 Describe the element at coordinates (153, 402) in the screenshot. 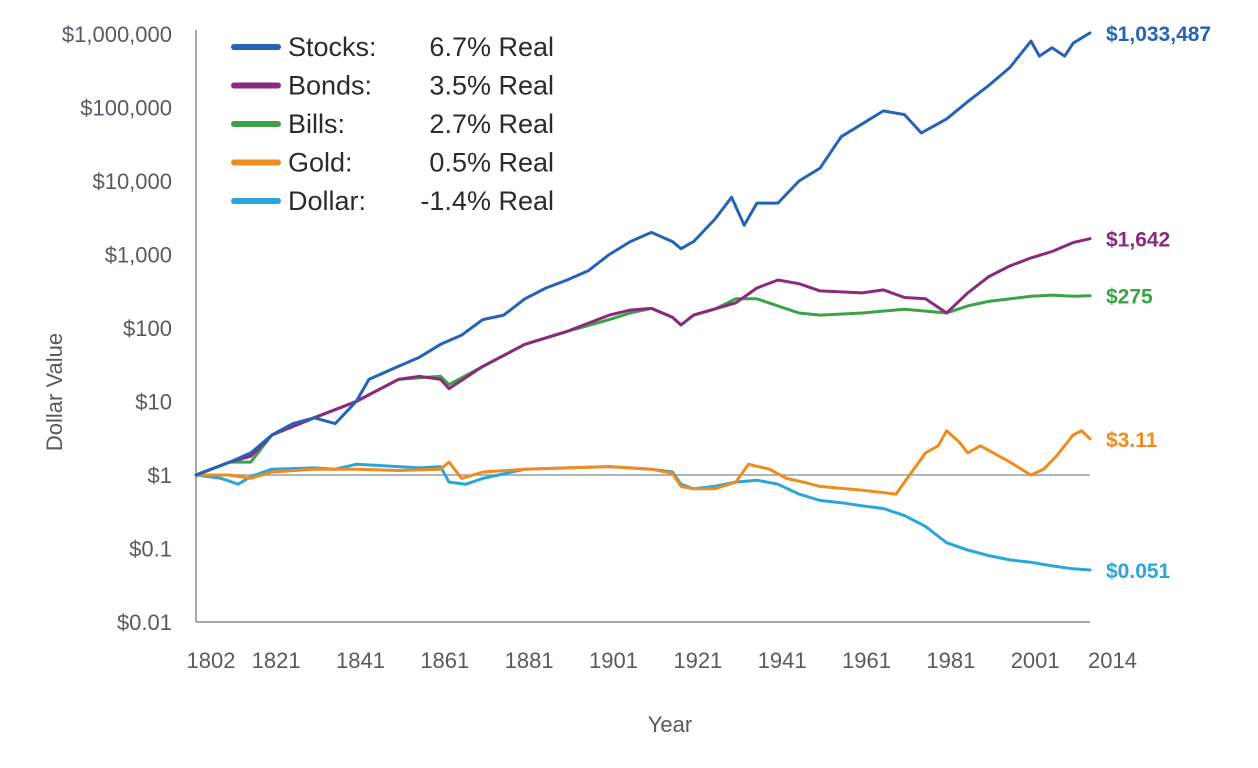

I see `y-tick-label: $10` at that location.